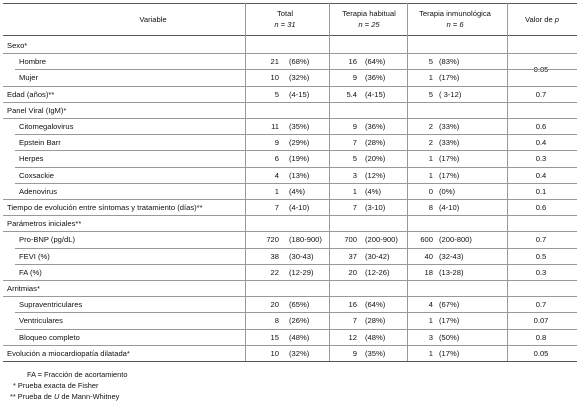 Image resolution: width=580 pixels, height=410 pixels. I want to click on inmuno-count: 18, so click(428, 272).